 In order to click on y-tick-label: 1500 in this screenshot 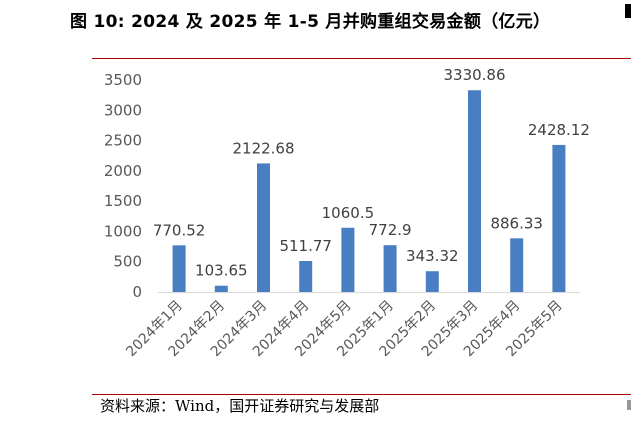, I will do `click(123, 201)`.